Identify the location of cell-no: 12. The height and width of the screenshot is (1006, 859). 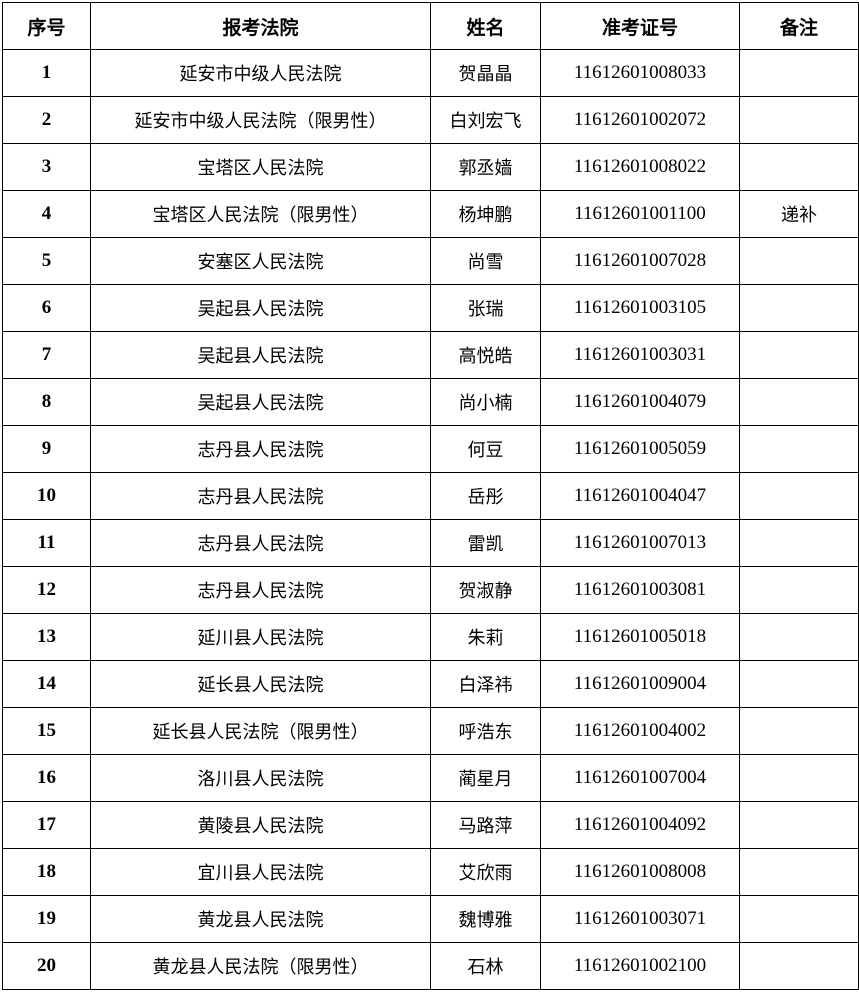
(46, 590).